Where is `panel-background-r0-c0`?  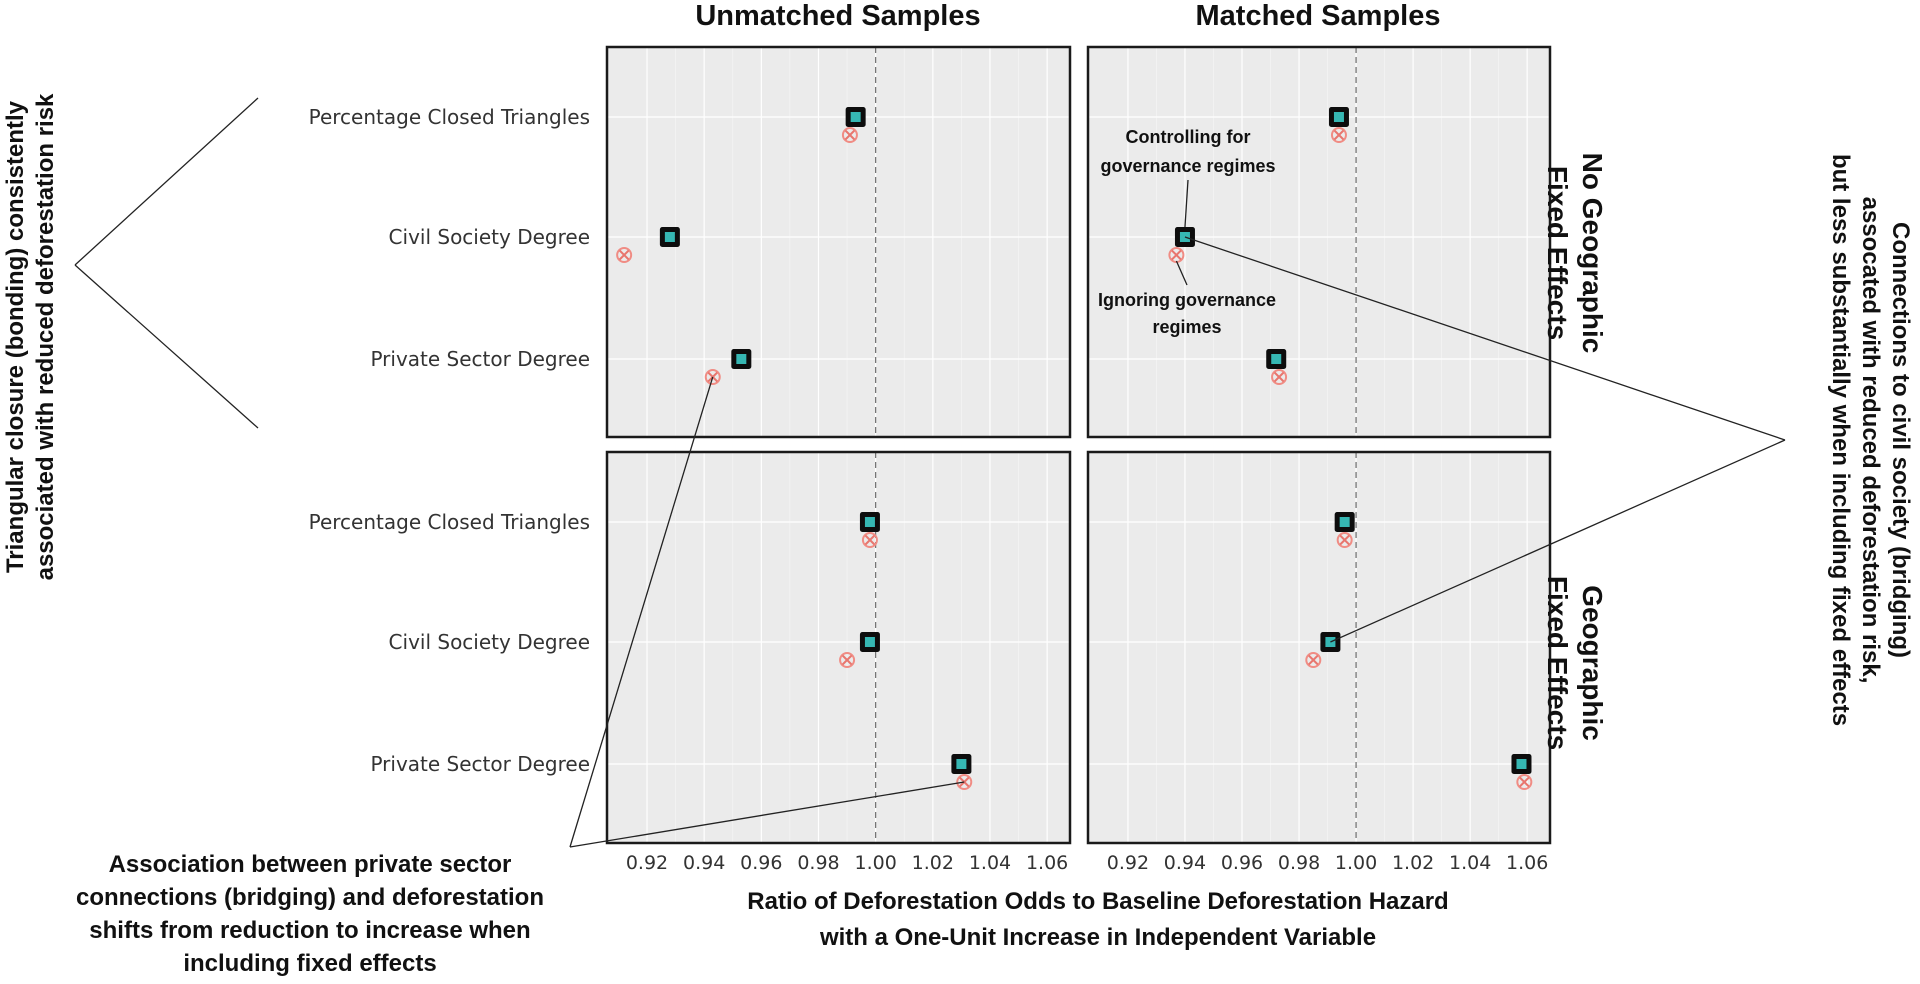
panel-background-r0-c0 is located at coordinates (838, 242).